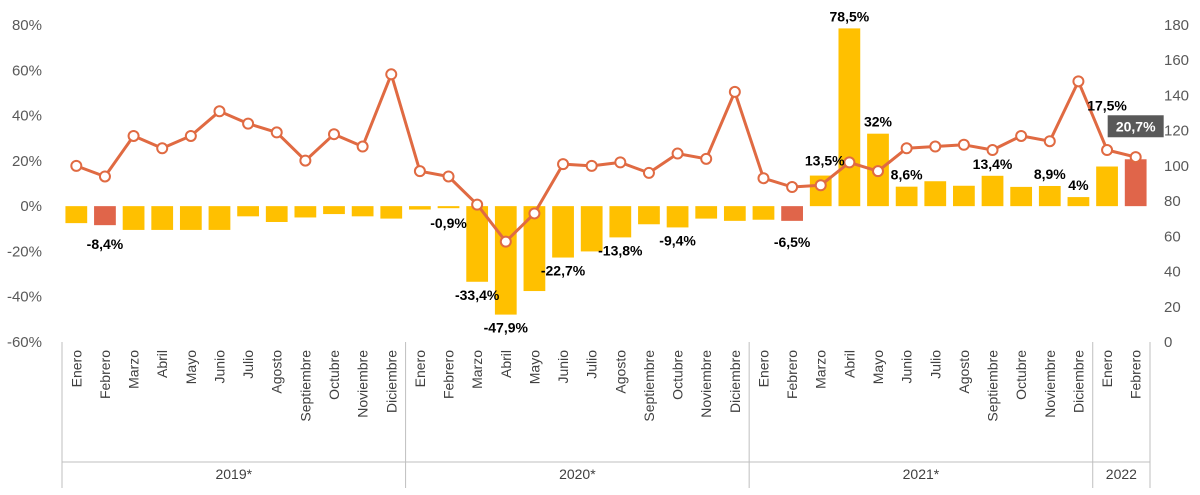 The image size is (1200, 495). I want to click on y-right-tick-label: 140, so click(1176, 95).